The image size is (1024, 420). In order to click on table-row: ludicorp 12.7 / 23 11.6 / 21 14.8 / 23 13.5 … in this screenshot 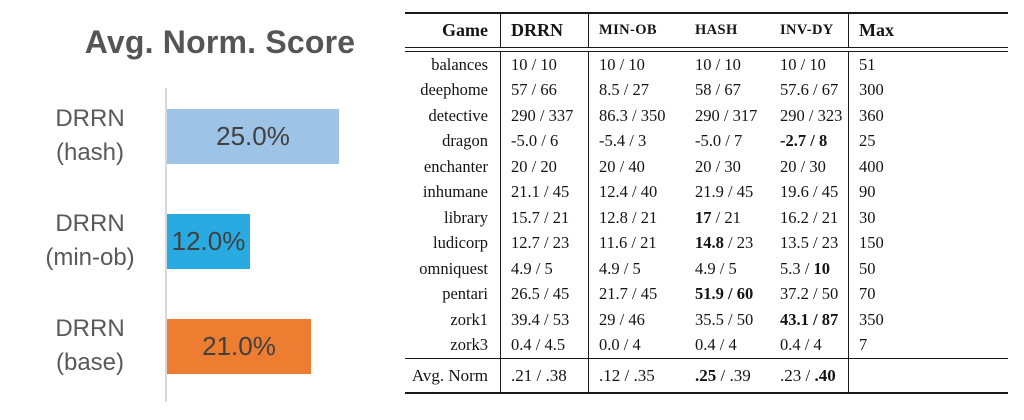, I will do `click(706, 243)`.